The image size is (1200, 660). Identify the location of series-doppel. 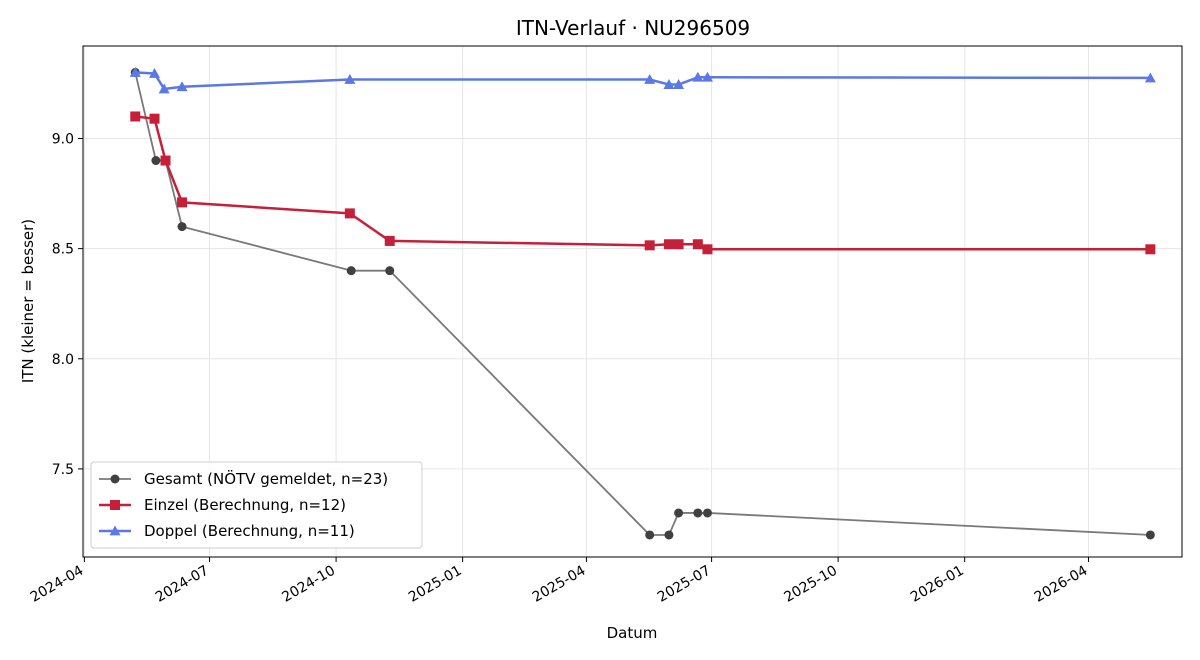
(642, 80).